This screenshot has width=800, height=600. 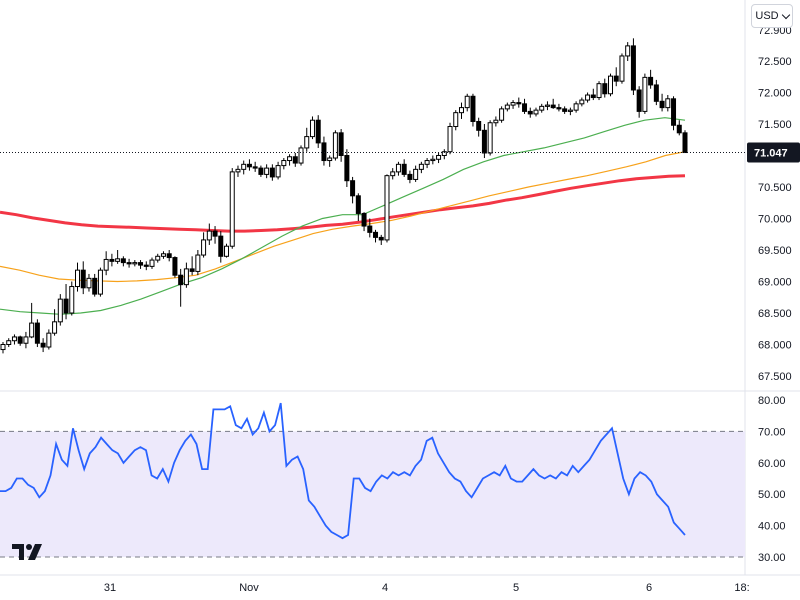 What do you see at coordinates (767, 16) in the screenshot?
I see `currency-label: USD` at bounding box center [767, 16].